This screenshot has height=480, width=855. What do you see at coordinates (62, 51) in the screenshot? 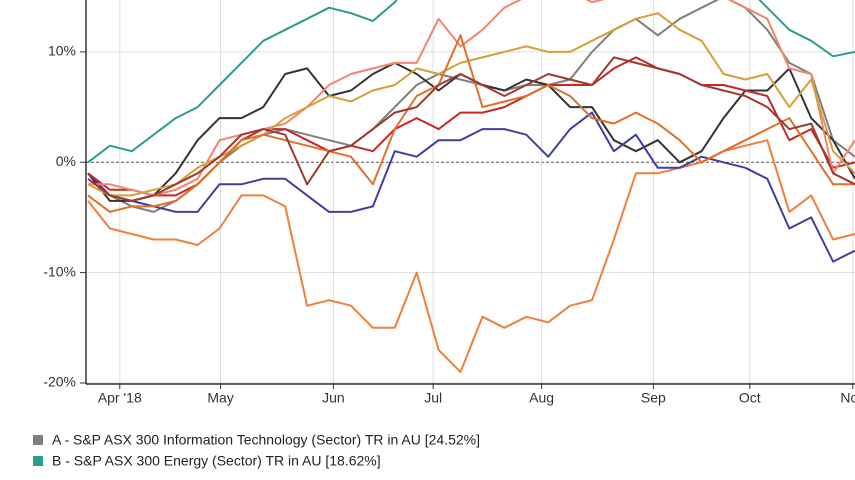
I see `y-tick-label: 10%` at bounding box center [62, 51].